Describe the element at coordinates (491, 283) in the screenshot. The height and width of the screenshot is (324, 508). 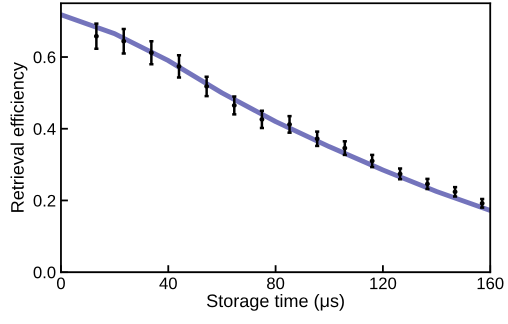
I see `x-tick-label: 160` at that location.